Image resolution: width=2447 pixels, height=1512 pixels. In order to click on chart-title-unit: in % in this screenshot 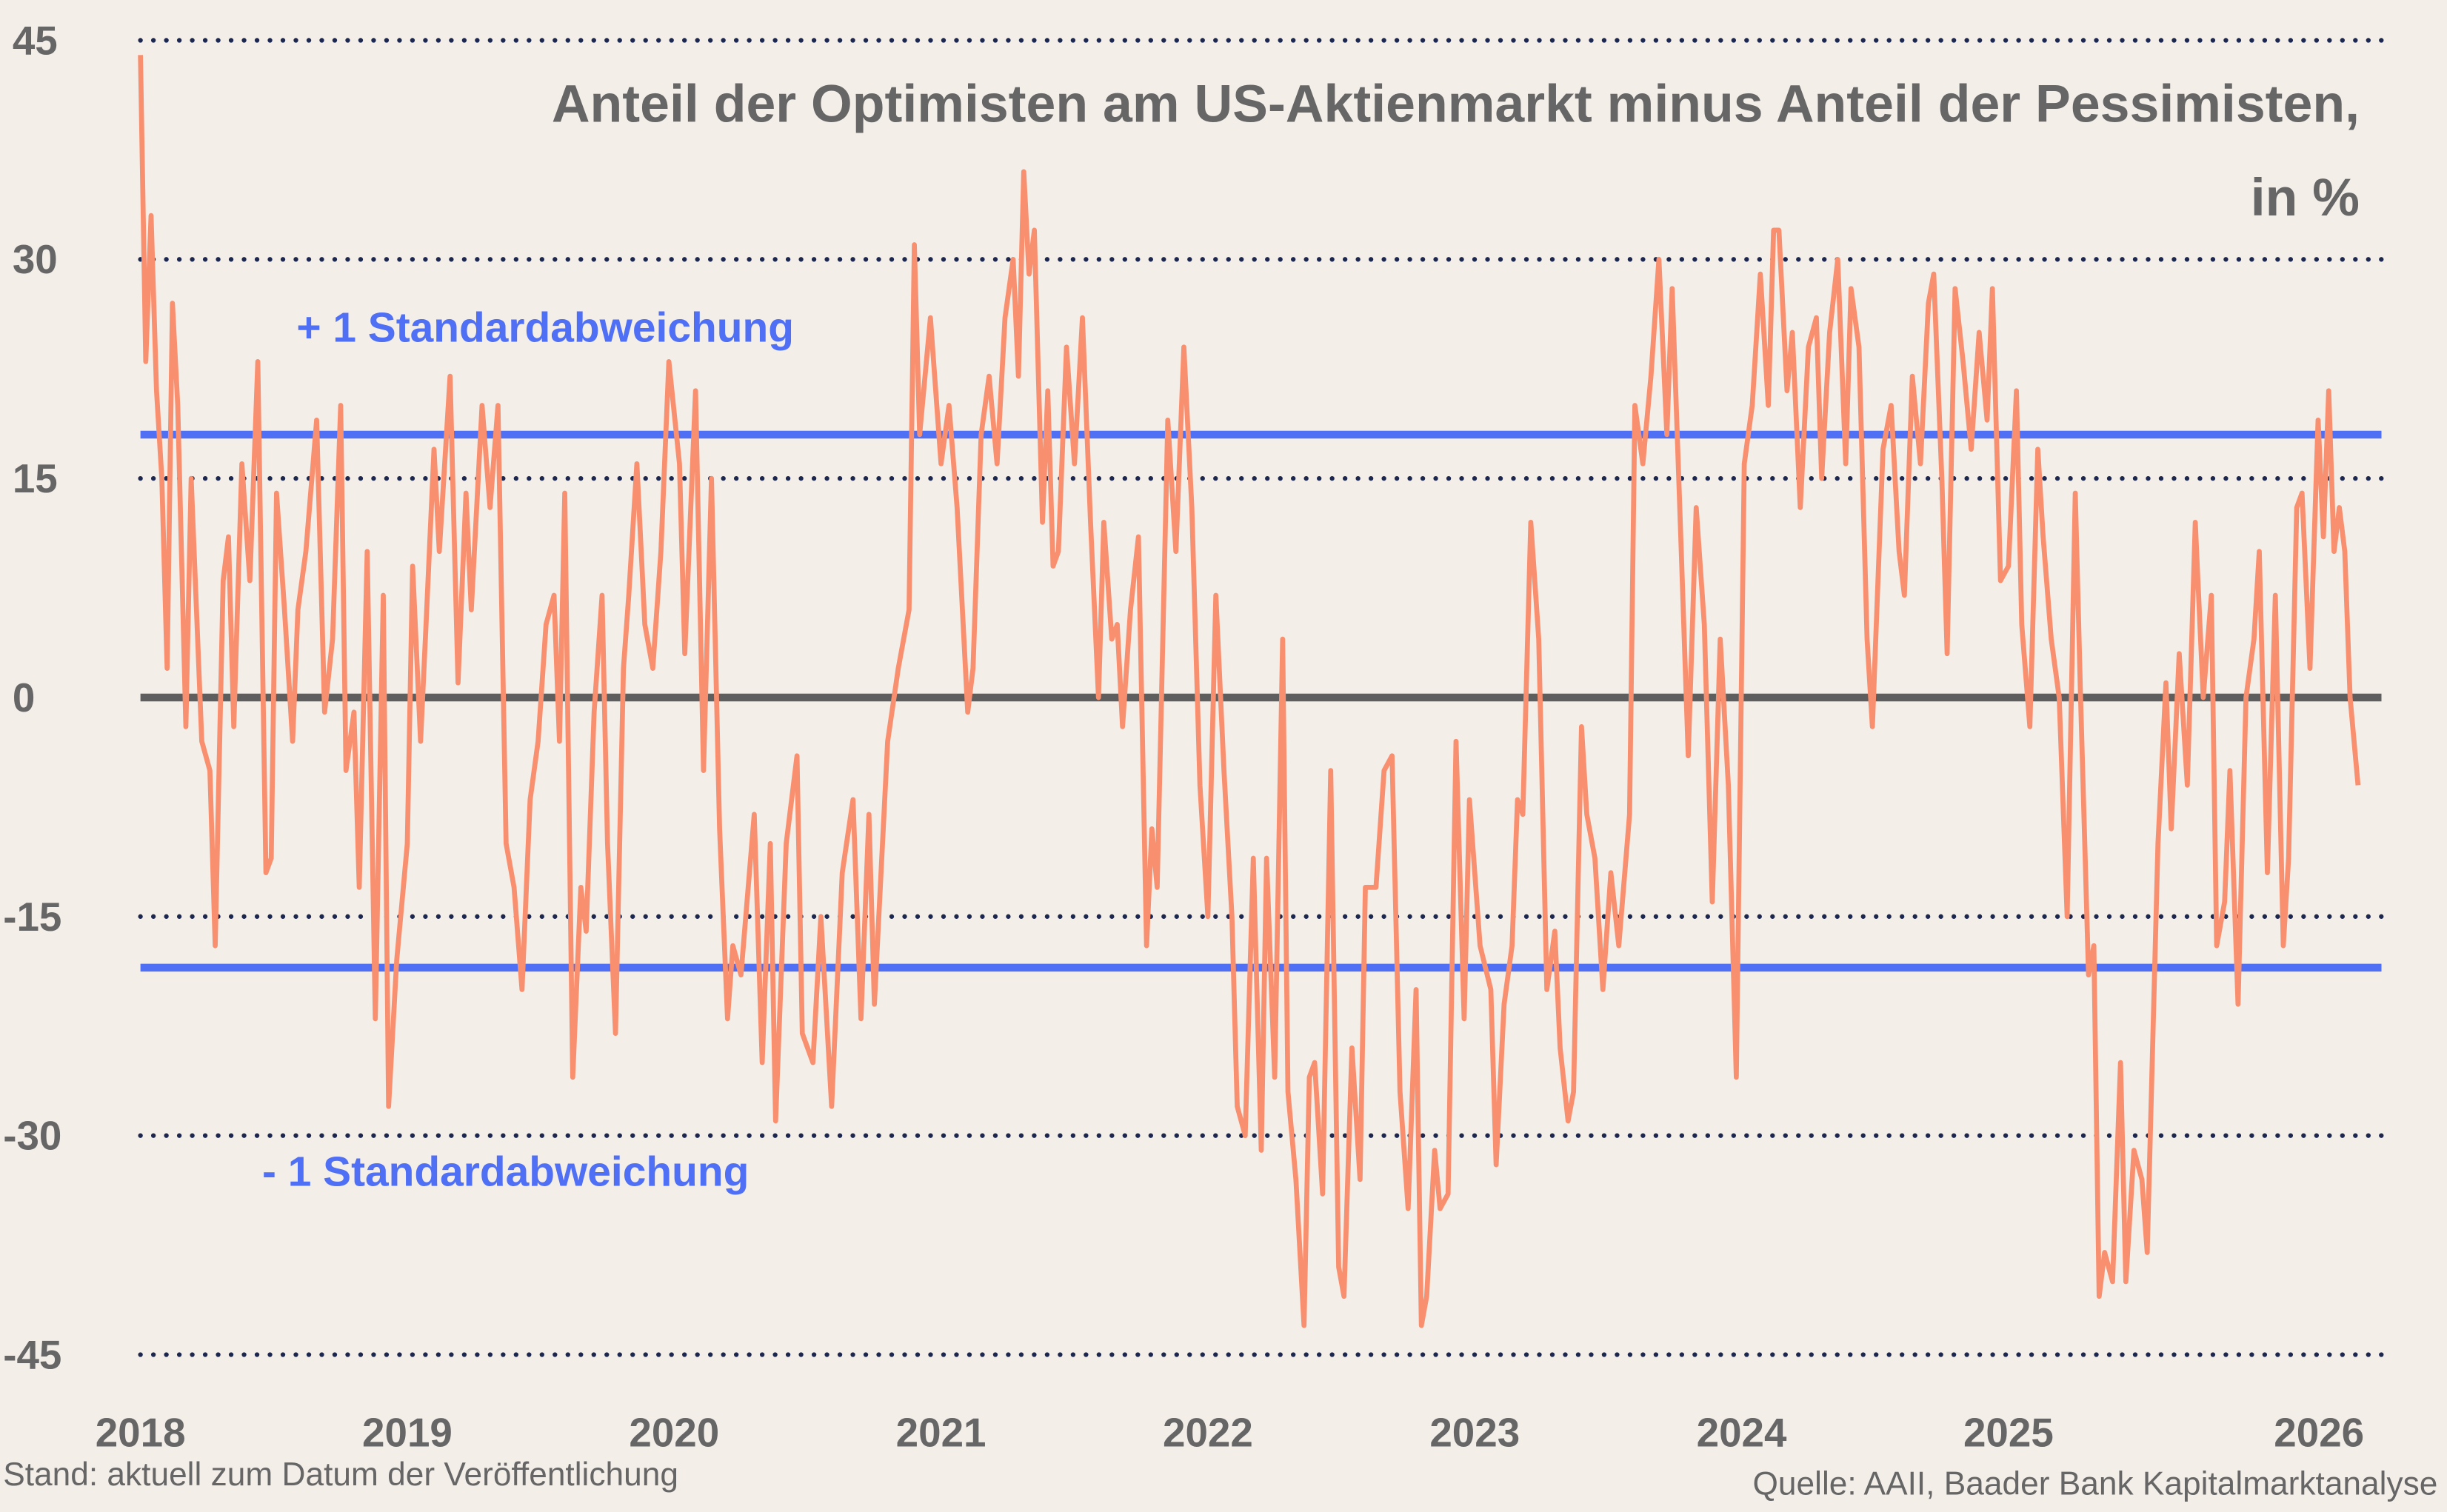, I will do `click(2305, 197)`.